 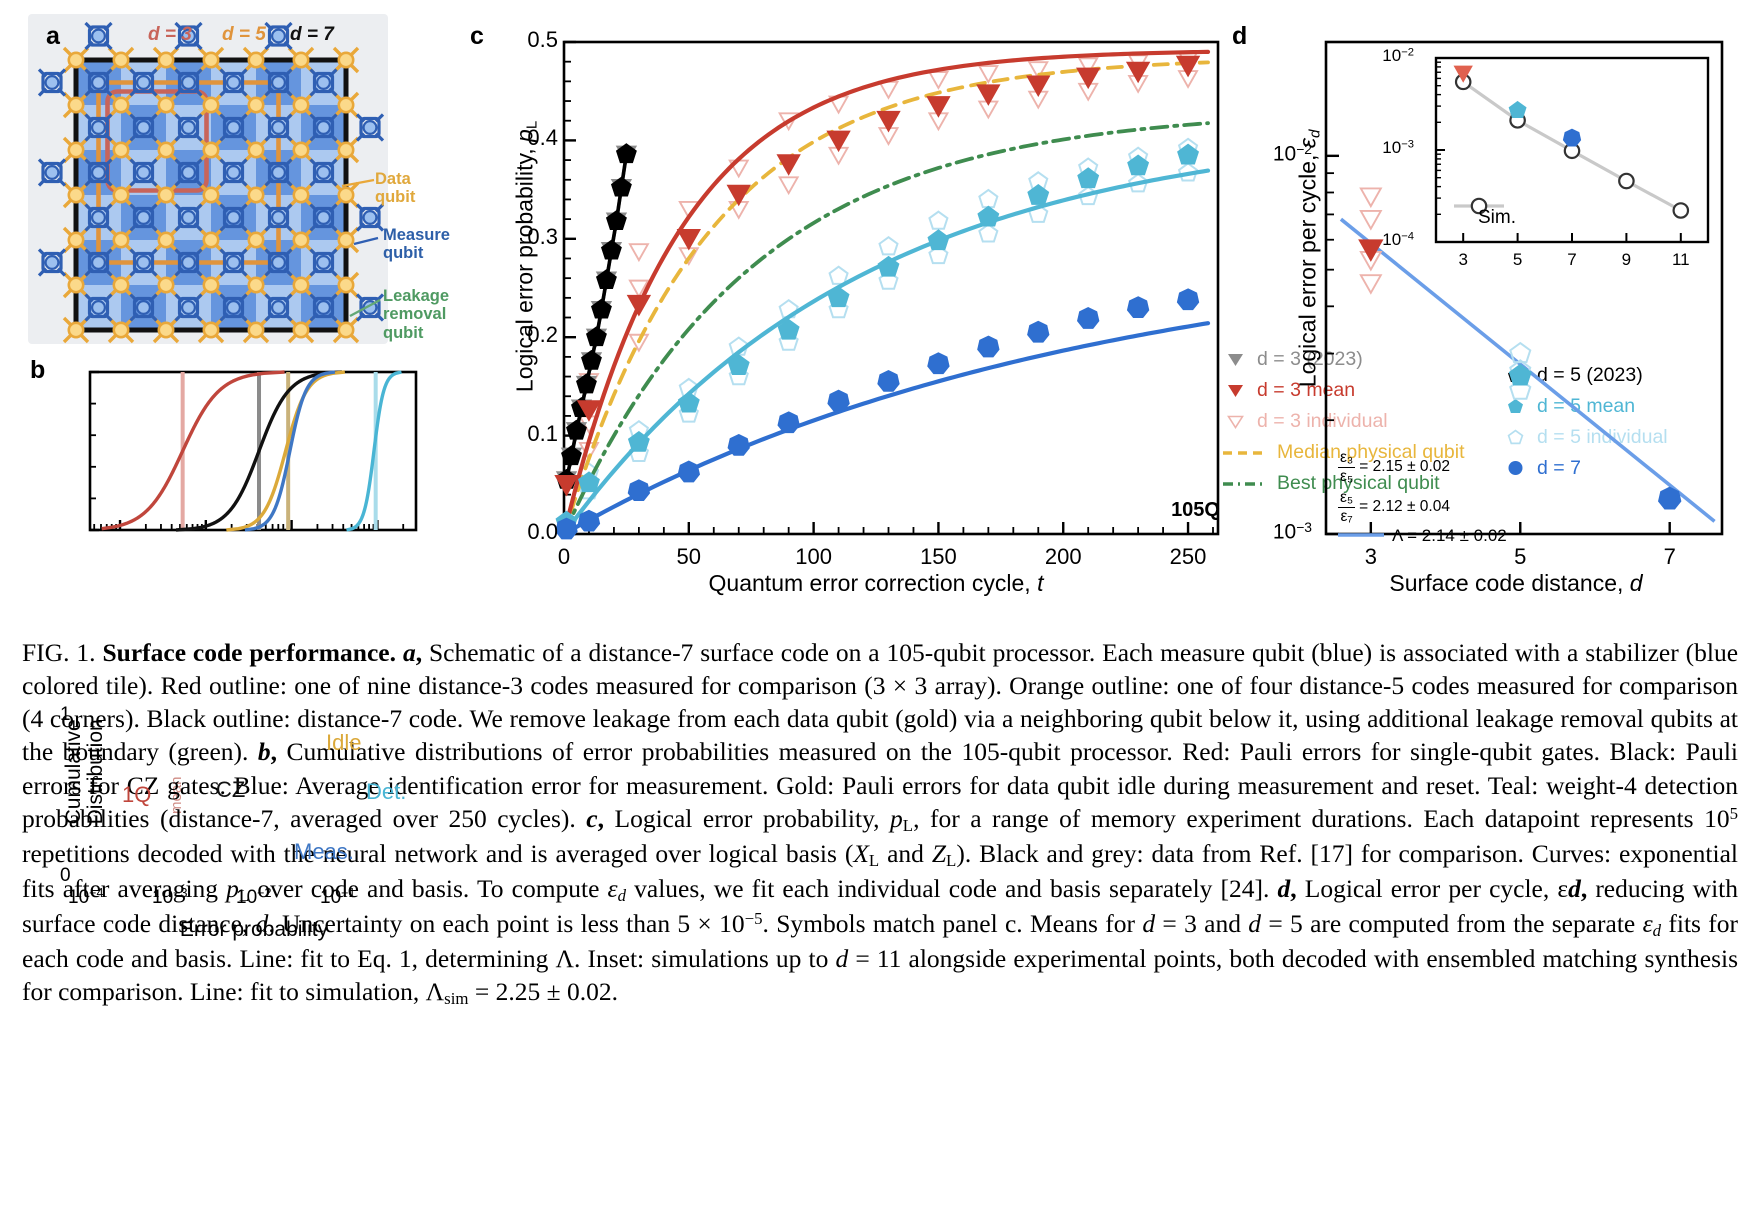 I want to click on panel-a-measure-qubit-annotation: Measure qubit, so click(x=416, y=244).